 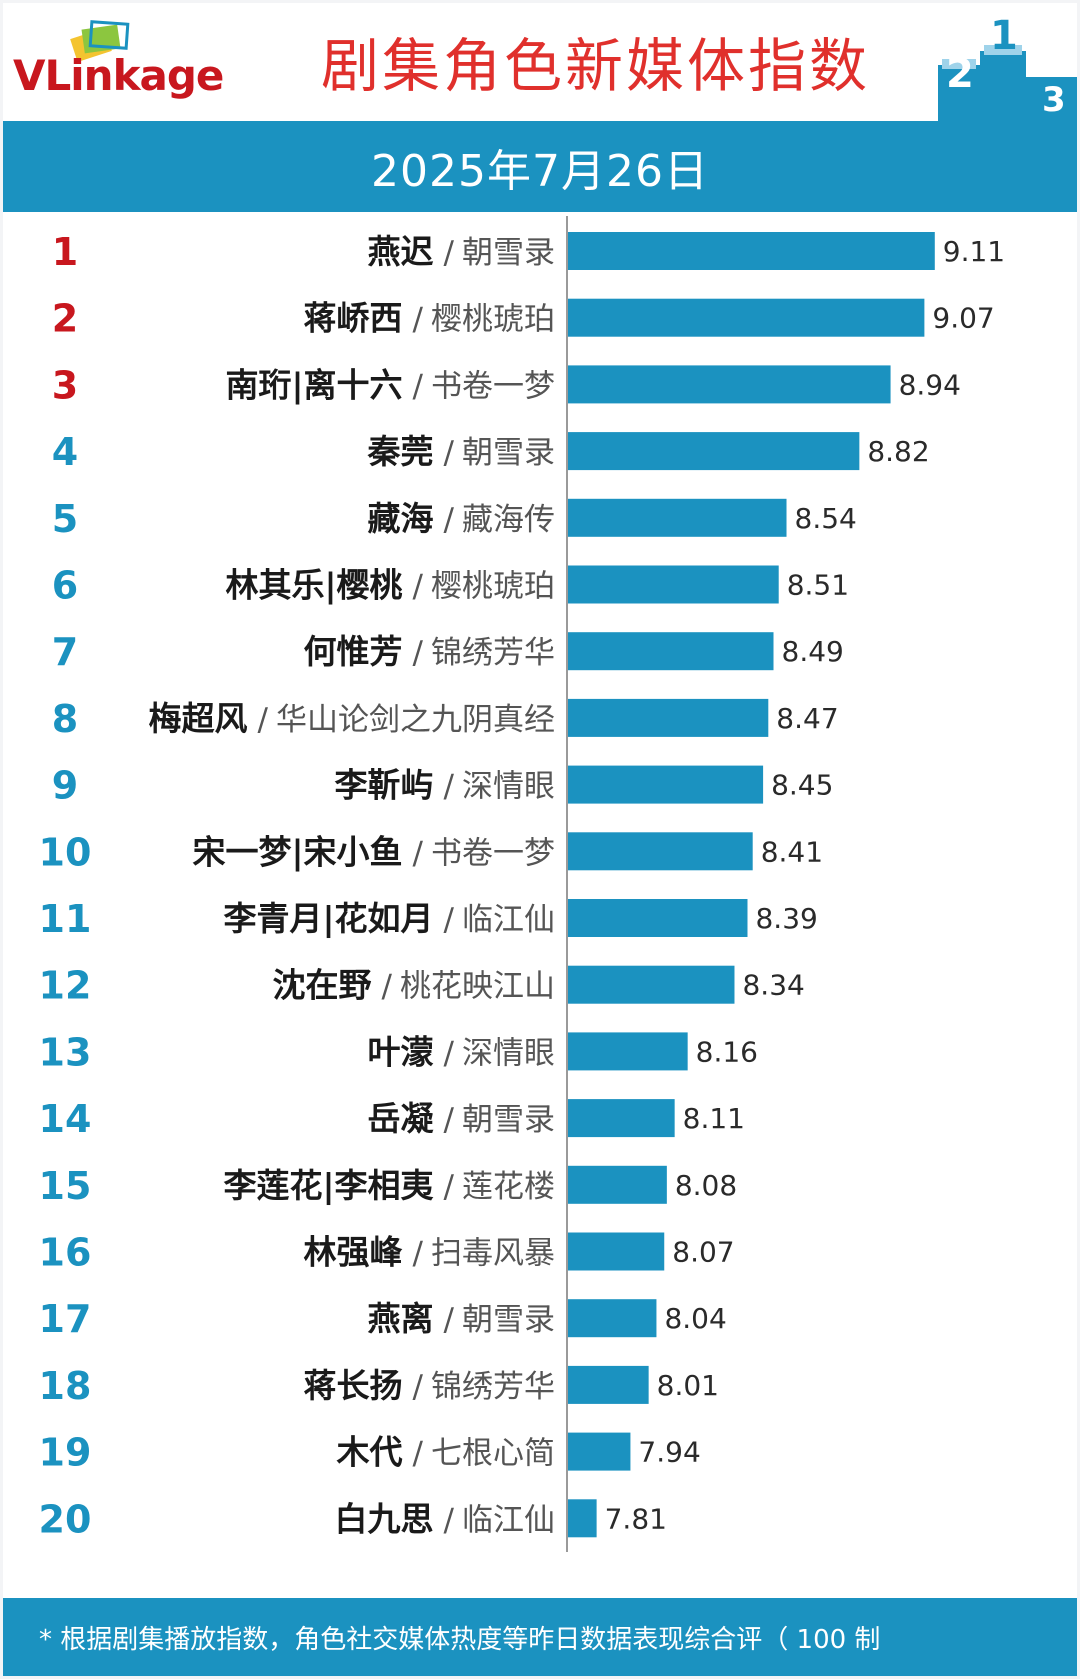 What do you see at coordinates (198, 718) in the screenshot?
I see `character-name: 梅超风` at bounding box center [198, 718].